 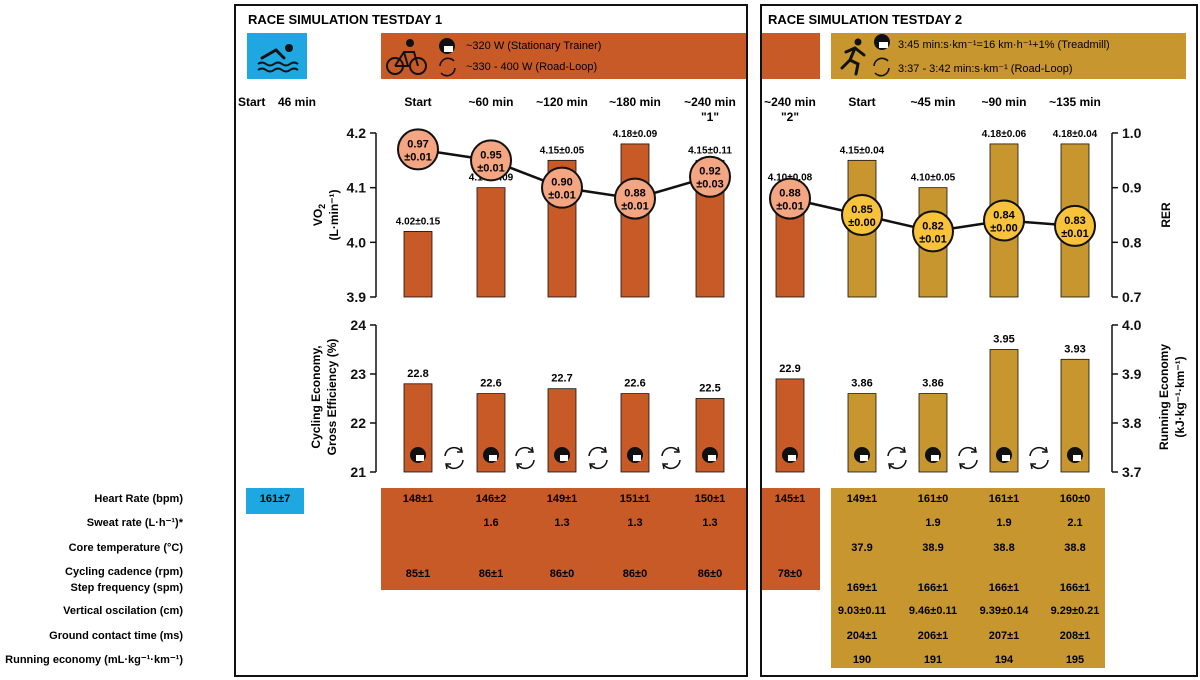 I want to click on table-cell-cadence: 86±0, so click(x=562, y=574).